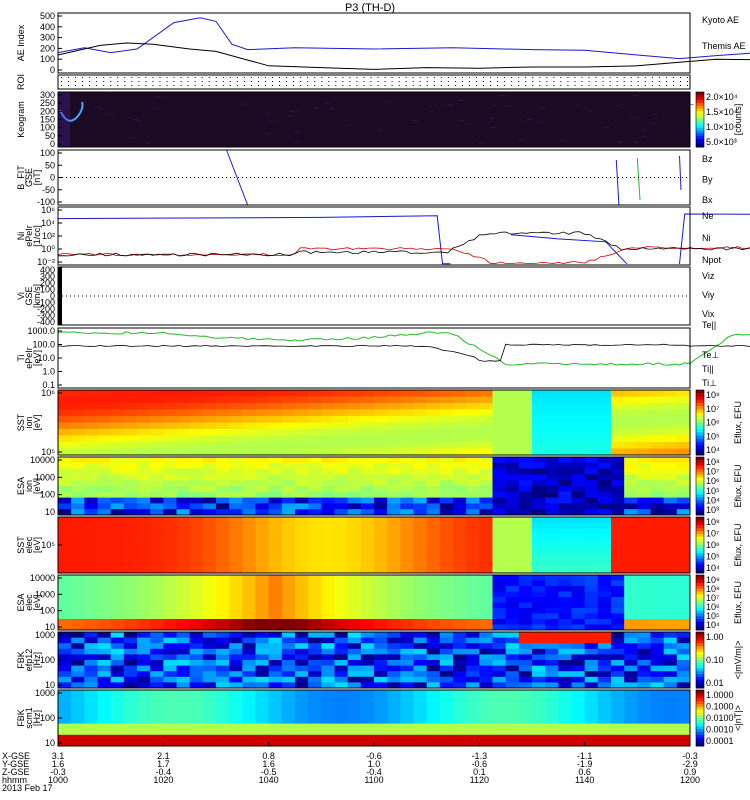  I want to click on by-line, so click(638, 179).